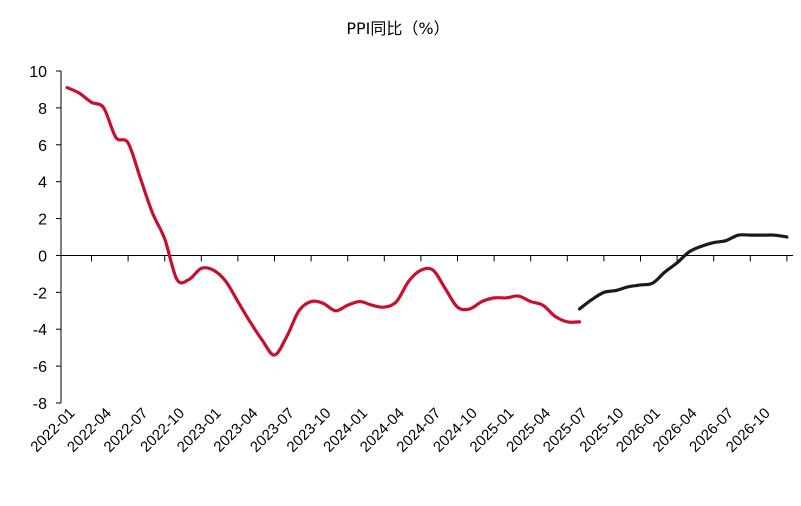  Describe the element at coordinates (42, 146) in the screenshot. I see `y-tick-label: 6` at that location.